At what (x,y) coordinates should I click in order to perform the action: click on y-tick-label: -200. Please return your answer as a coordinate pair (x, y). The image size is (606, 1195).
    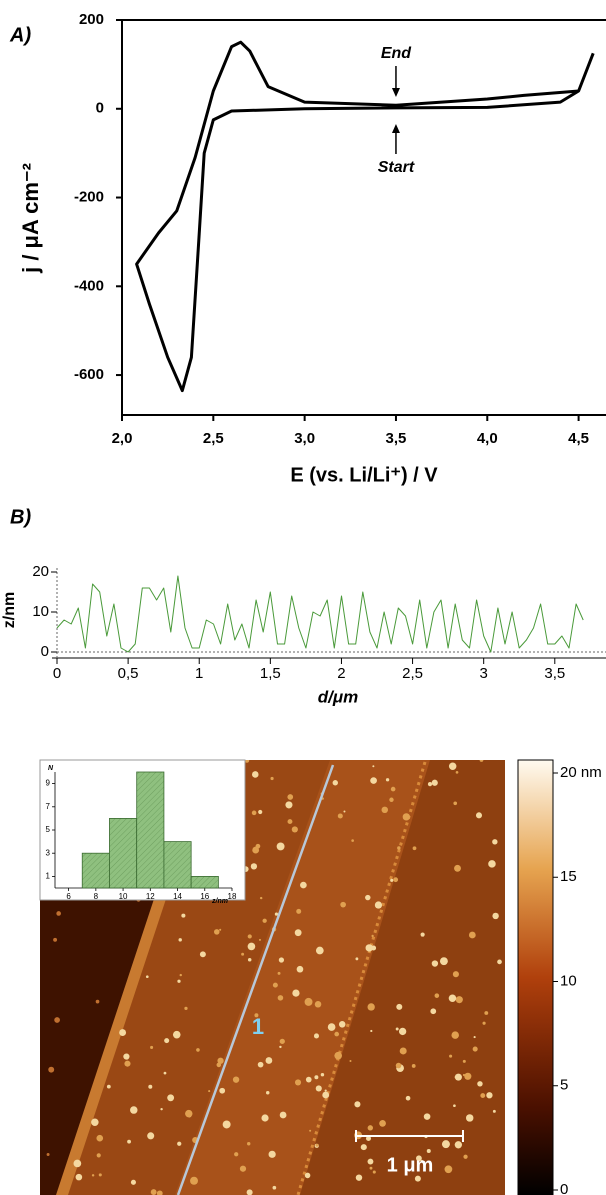
    Looking at the image, I should click on (89, 196).